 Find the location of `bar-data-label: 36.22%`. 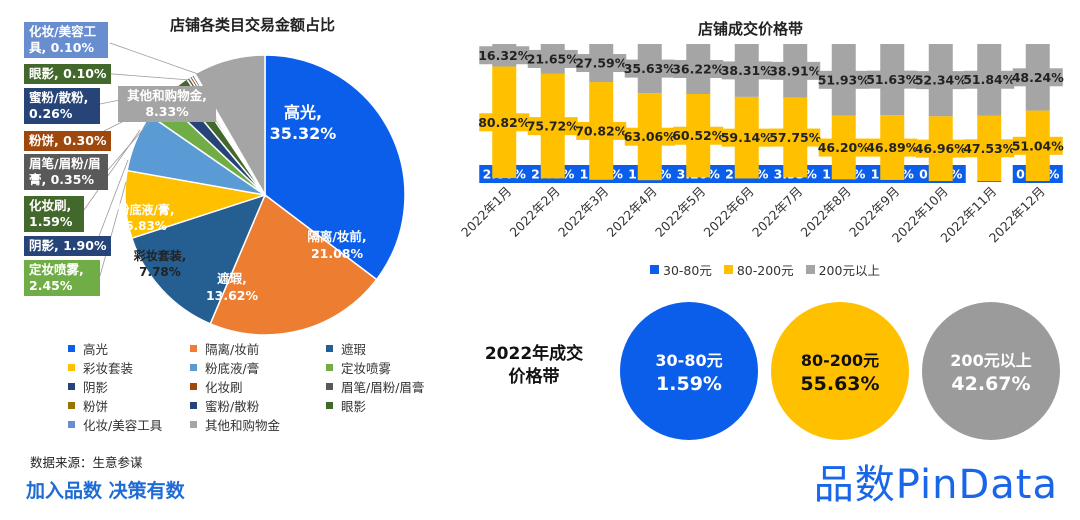

bar-data-label: 36.22% is located at coordinates (698, 68).